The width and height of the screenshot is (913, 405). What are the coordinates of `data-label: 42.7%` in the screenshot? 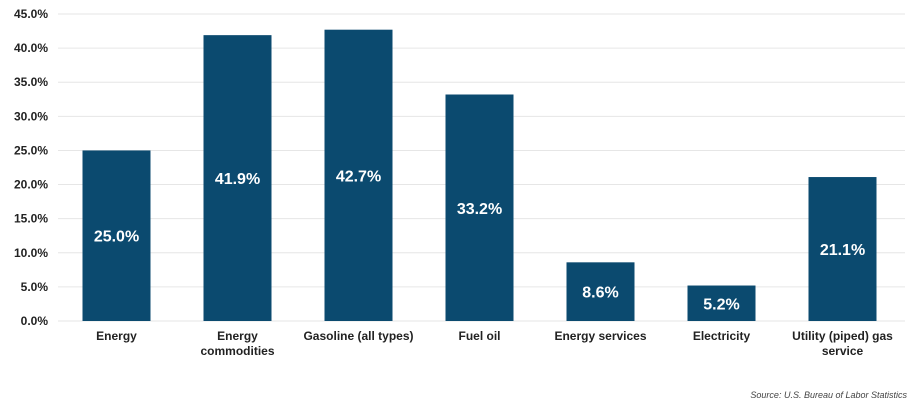 It's located at (358, 176).